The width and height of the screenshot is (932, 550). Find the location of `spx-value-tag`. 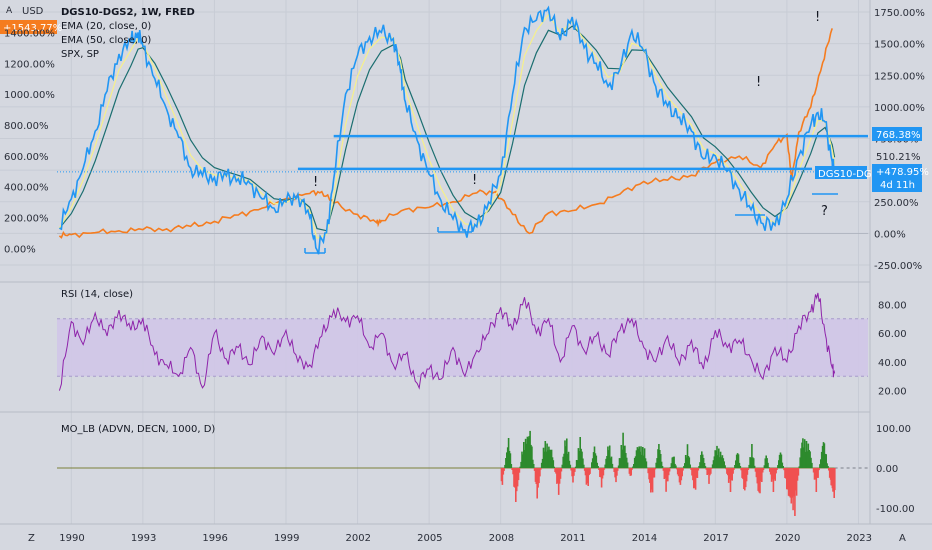

spx-value-tag is located at coordinates (28, 27).